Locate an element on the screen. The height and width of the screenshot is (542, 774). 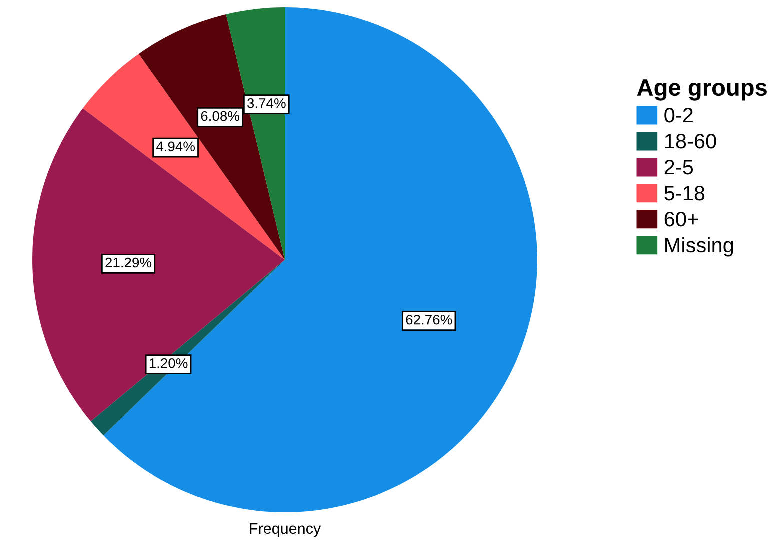
data-label: 1.20% is located at coordinates (169, 363).